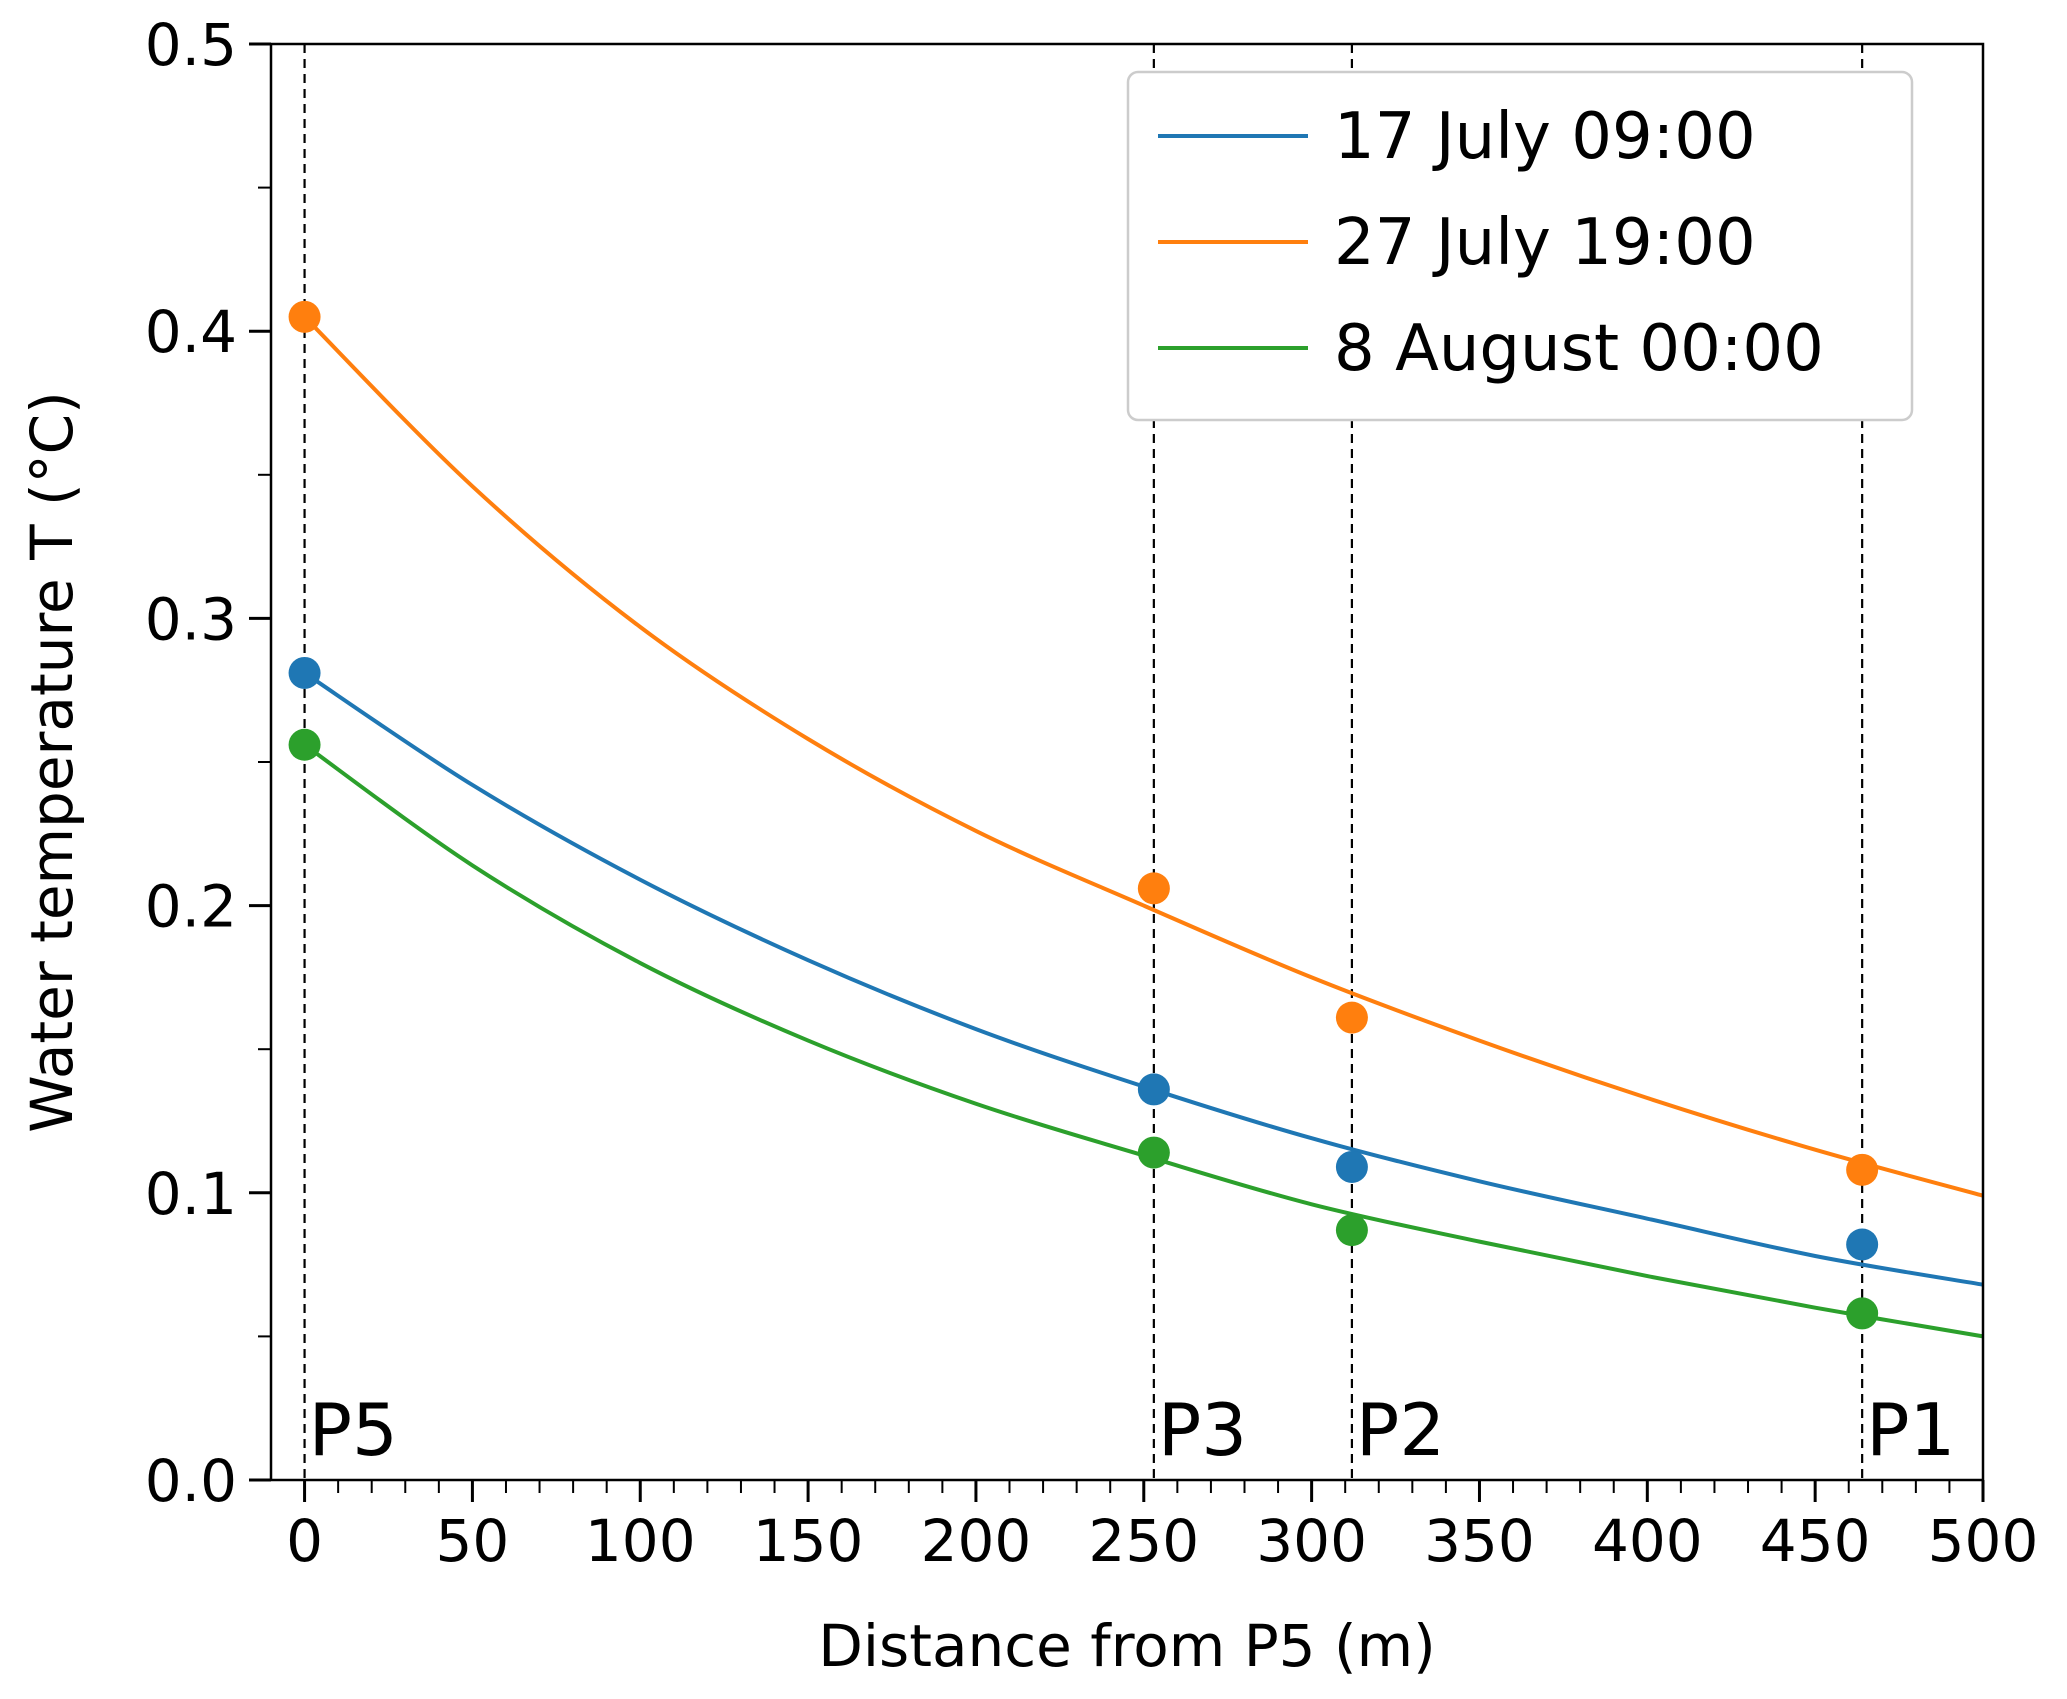  I want to click on legend-box, so click(1520, 246).